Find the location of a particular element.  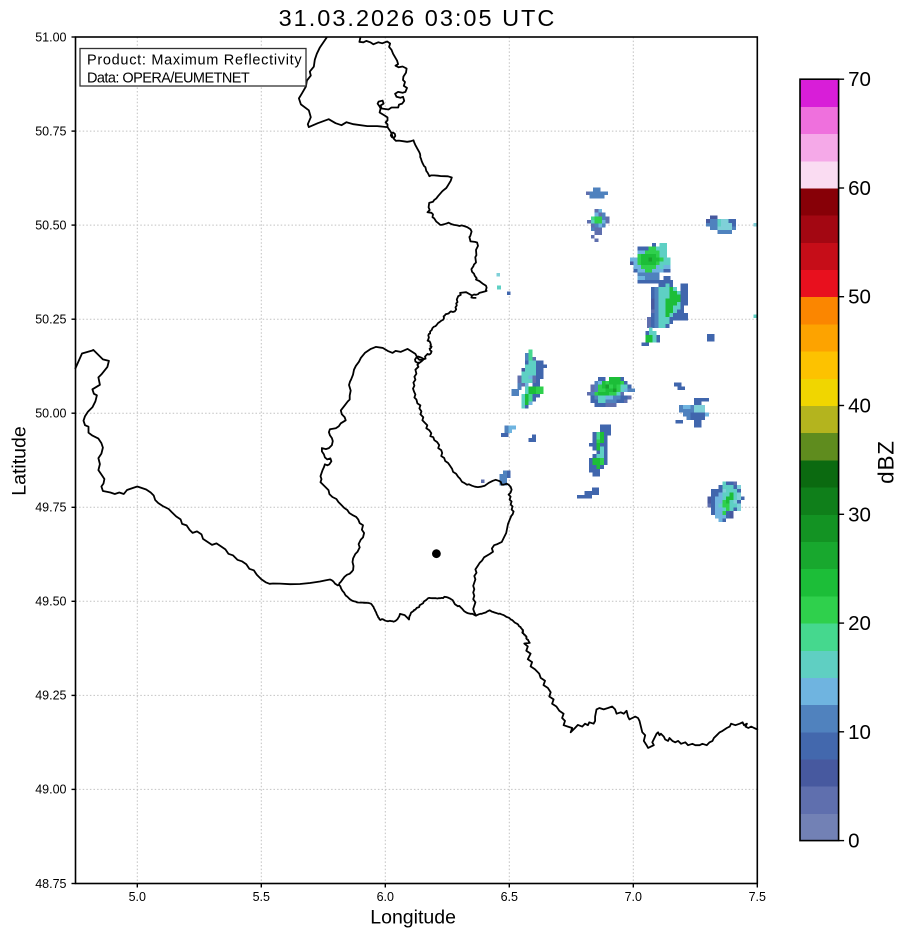

svg-text: 49.00 is located at coordinates (50, 790).